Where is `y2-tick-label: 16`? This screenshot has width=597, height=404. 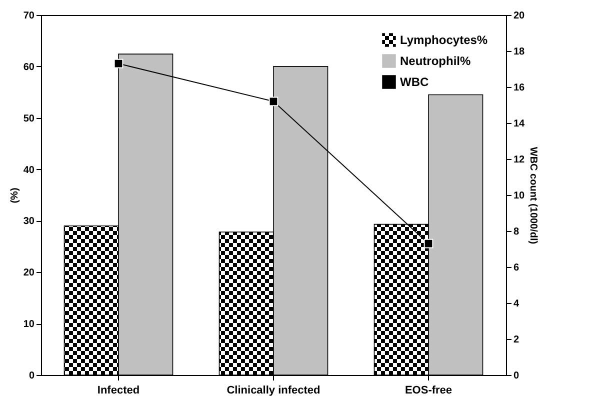
y2-tick-label: 16 is located at coordinates (520, 88).